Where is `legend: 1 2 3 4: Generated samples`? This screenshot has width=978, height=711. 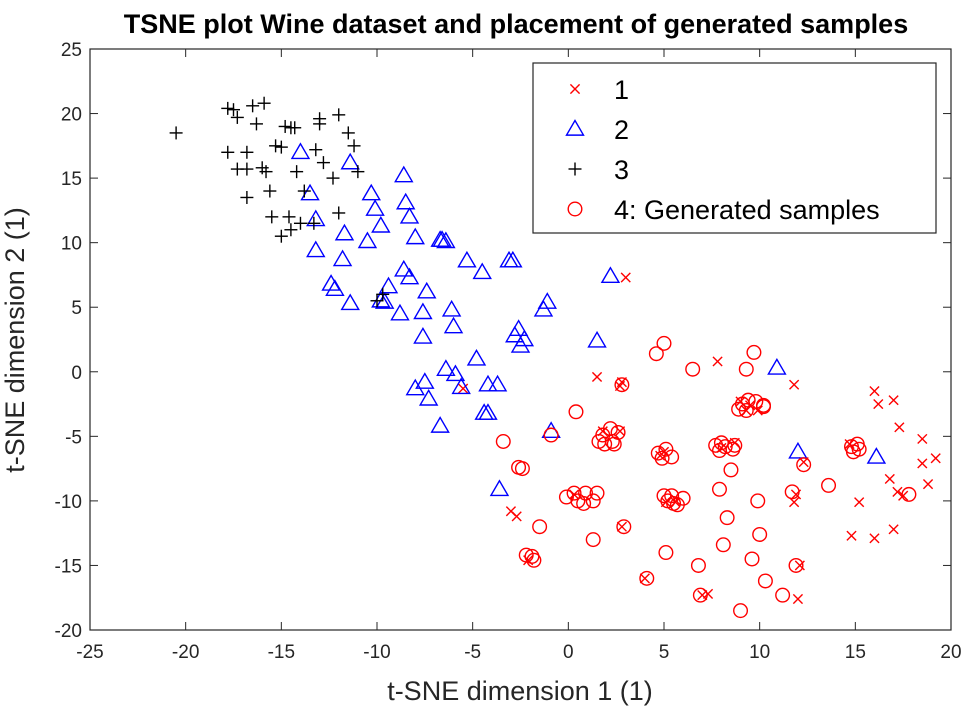
legend: 1 2 3 4: Generated samples is located at coordinates (734, 148).